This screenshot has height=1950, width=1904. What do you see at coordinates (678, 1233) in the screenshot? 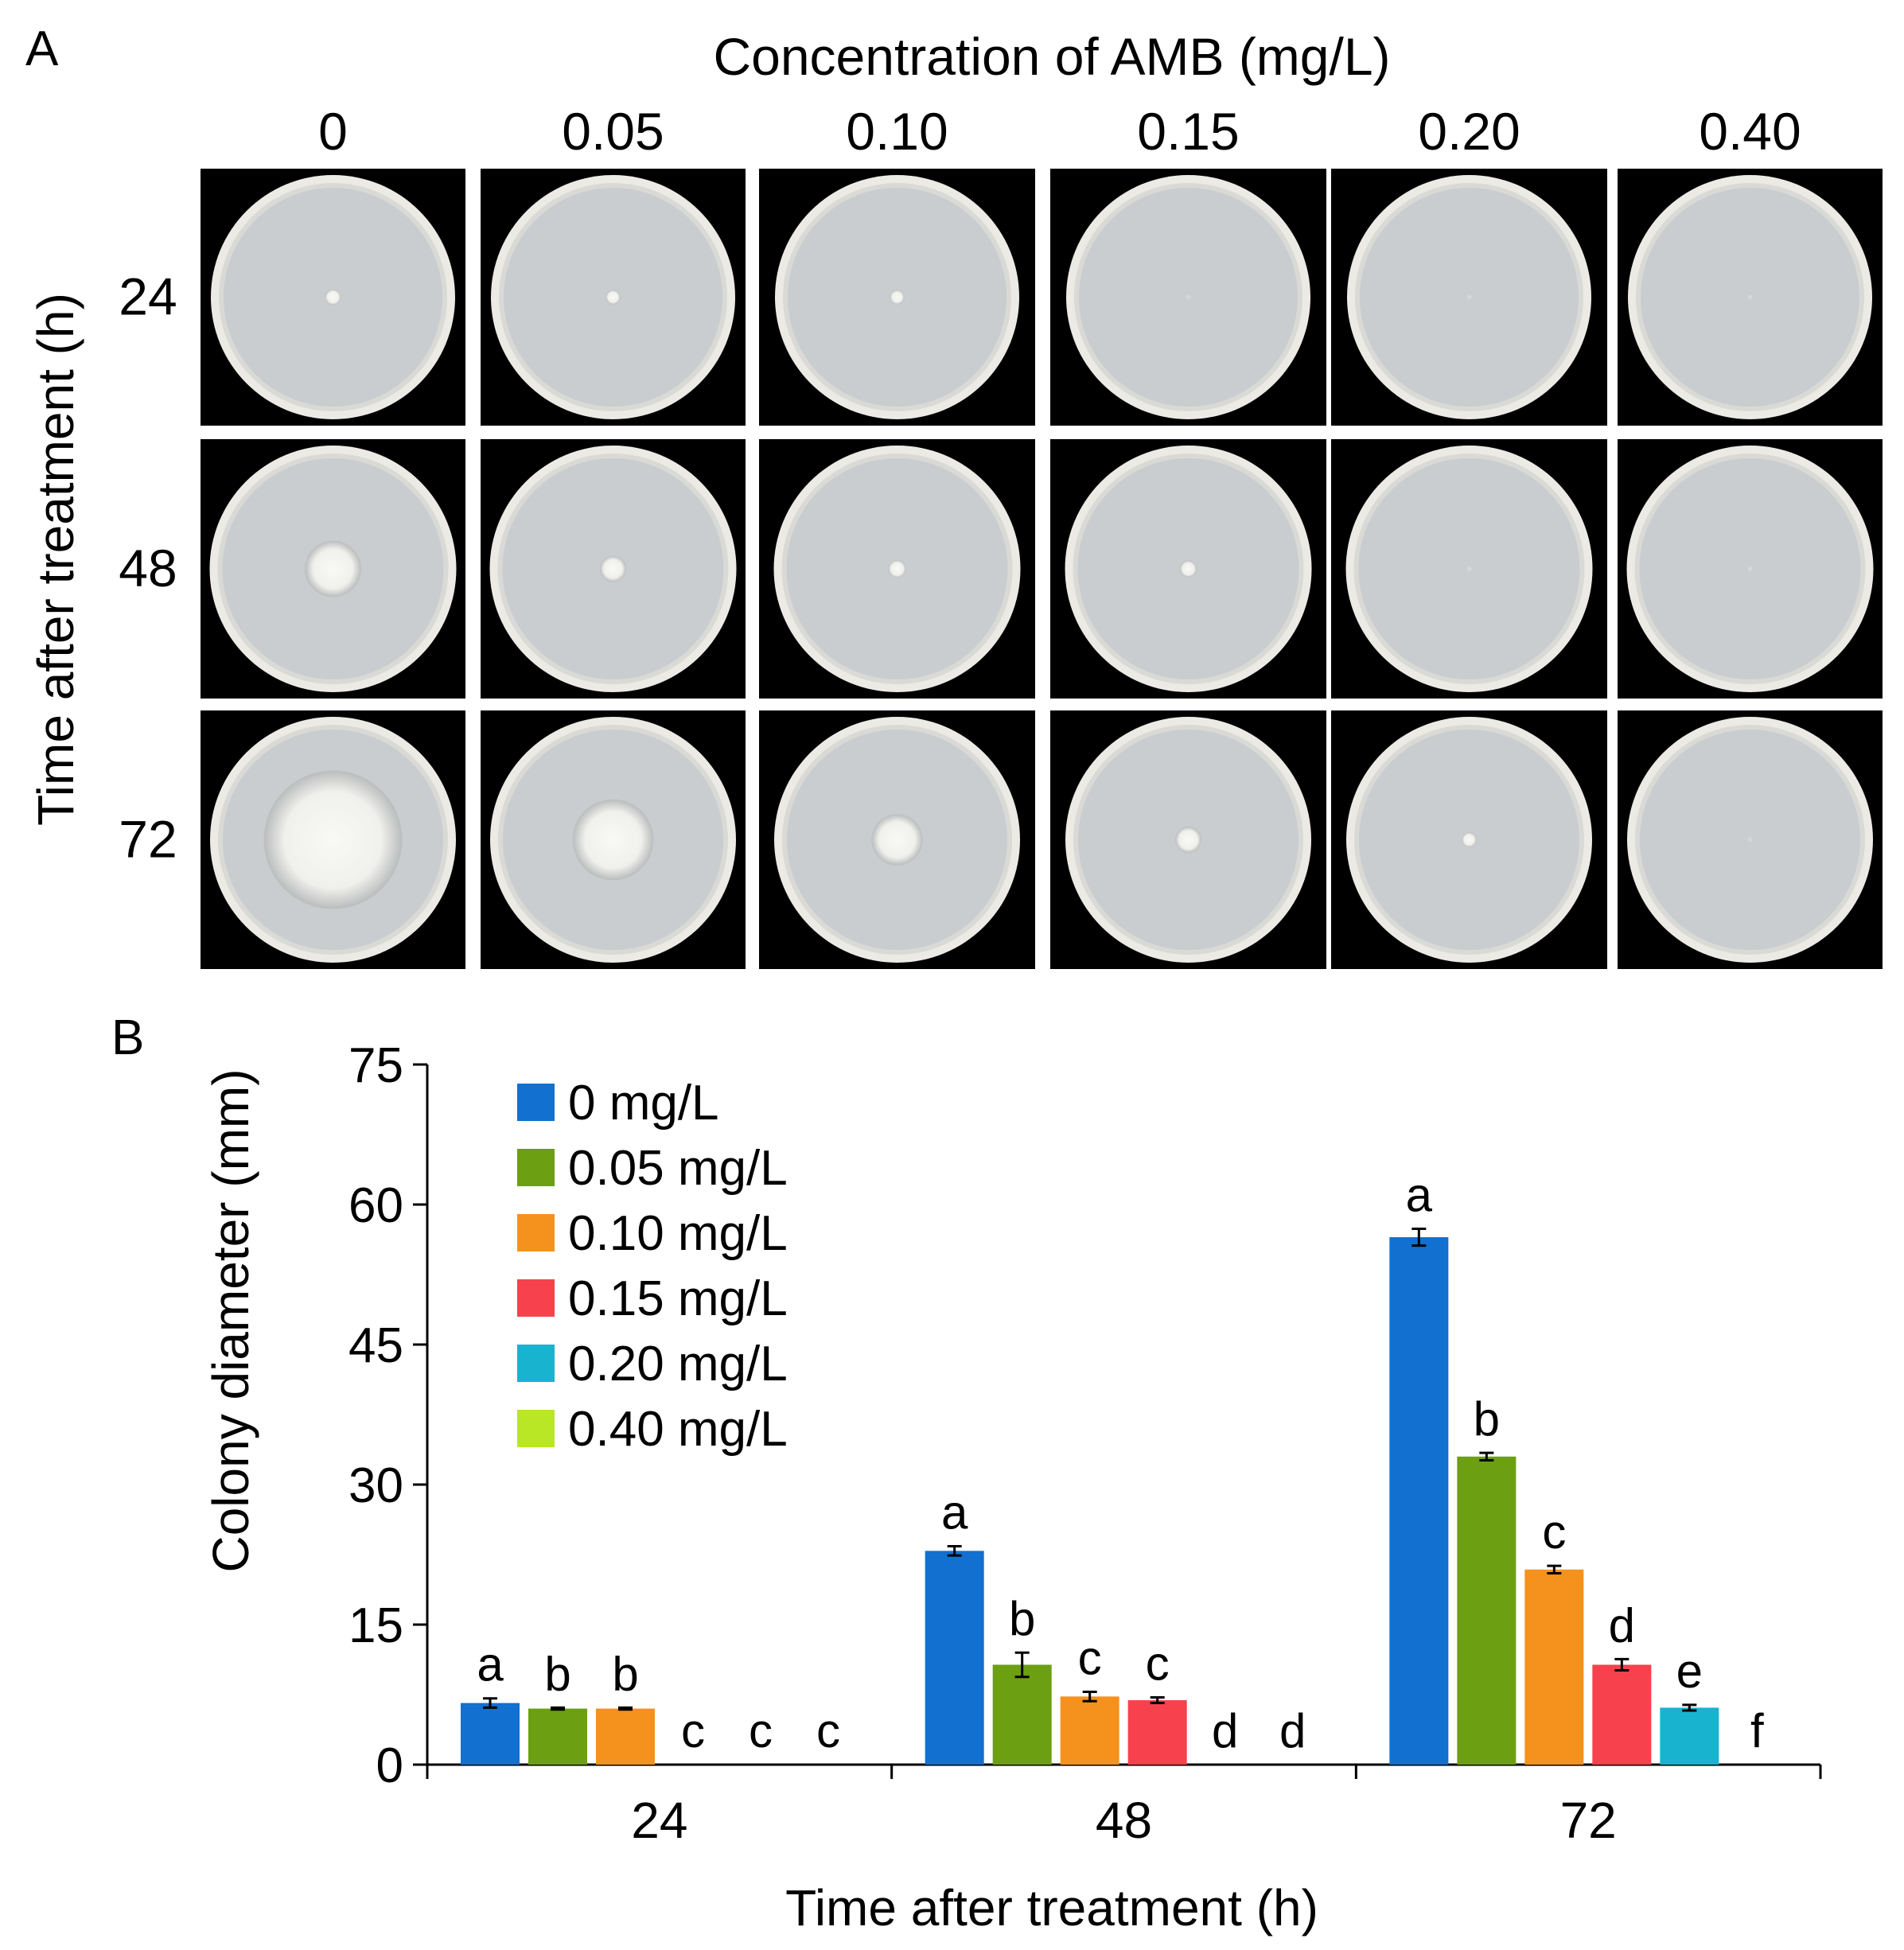
I see `legend-label: 0.10 mg/L` at bounding box center [678, 1233].